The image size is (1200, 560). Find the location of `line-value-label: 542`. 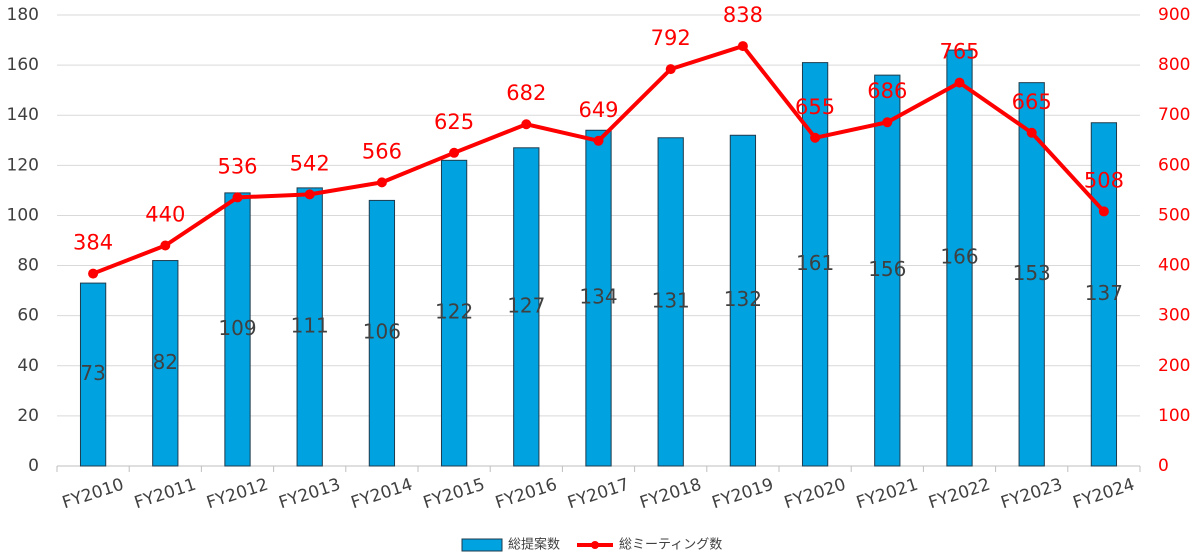

line-value-label: 542 is located at coordinates (310, 163).